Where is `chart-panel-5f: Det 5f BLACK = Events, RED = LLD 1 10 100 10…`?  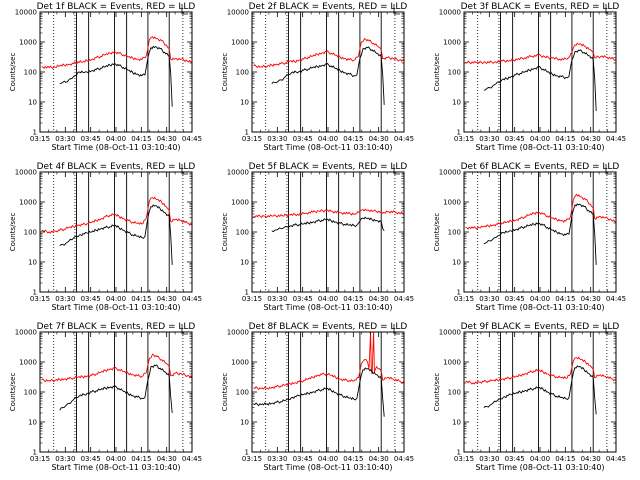
chart-panel-5f: Det 5f BLACK = Events, RED = LLD 1 10 100 10… is located at coordinates (317, 237).